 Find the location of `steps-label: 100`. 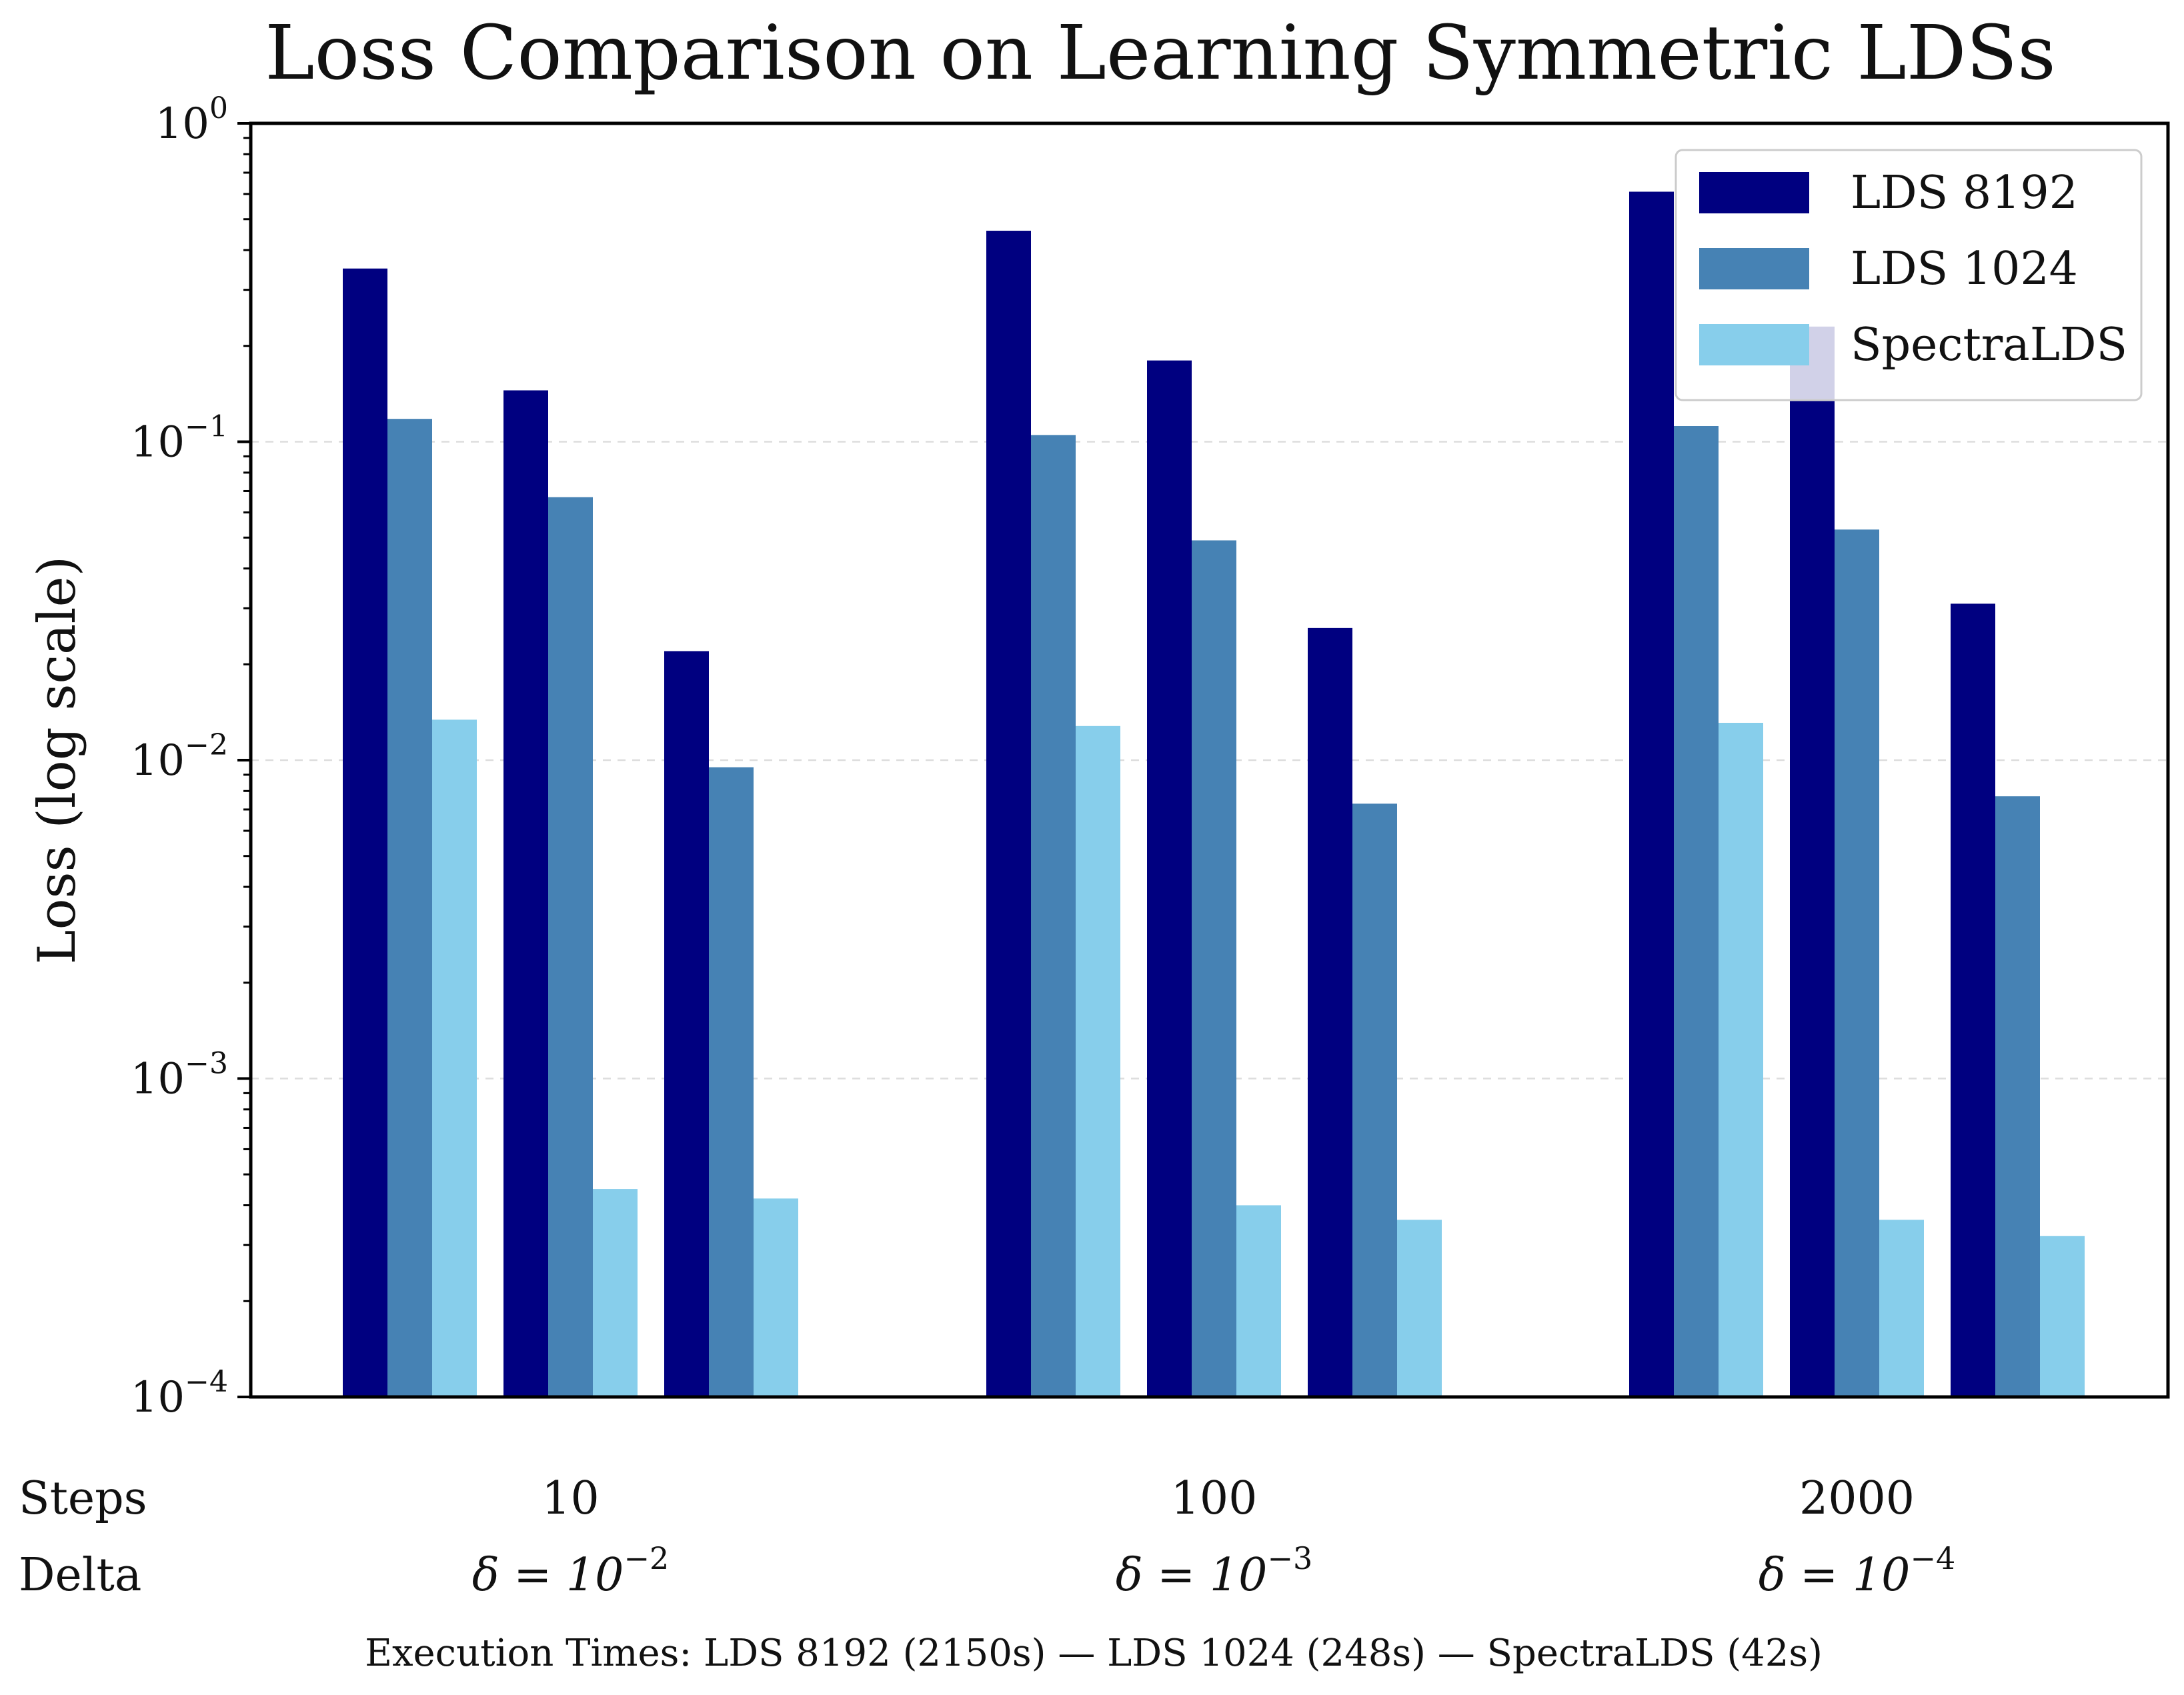

steps-label: 100 is located at coordinates (1214, 1498).